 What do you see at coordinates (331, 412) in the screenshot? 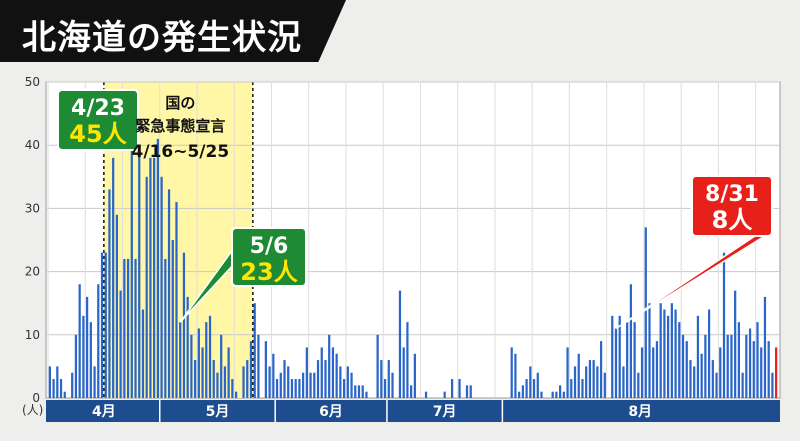
I see `month-label: 6月` at bounding box center [331, 412].